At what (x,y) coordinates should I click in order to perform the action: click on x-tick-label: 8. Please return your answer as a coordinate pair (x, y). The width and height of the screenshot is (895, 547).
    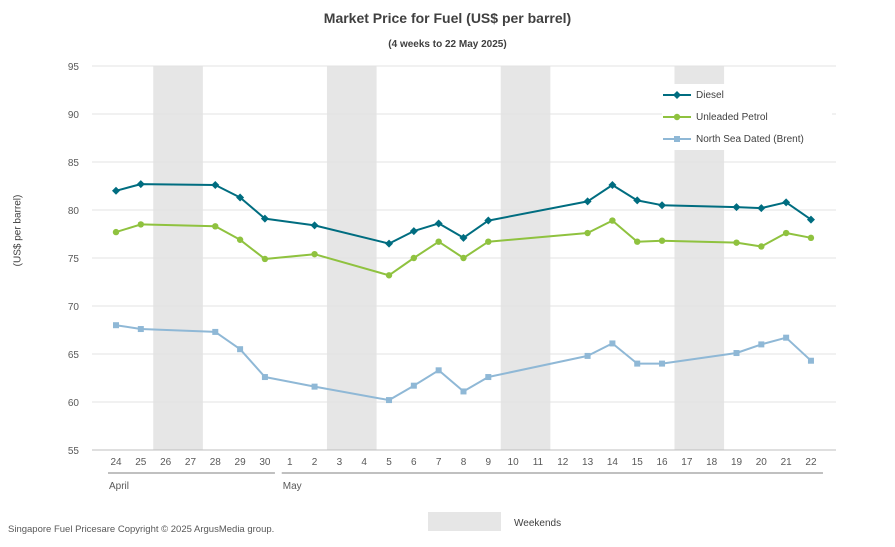
    Looking at the image, I should click on (464, 462).